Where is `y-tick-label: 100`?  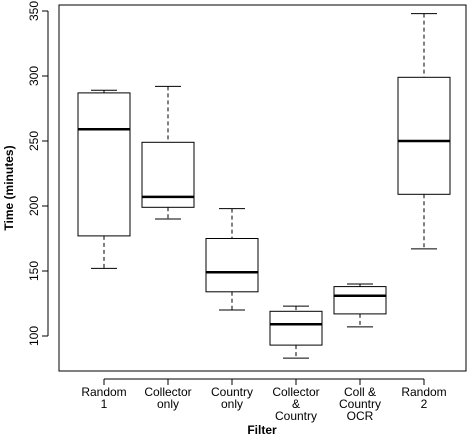
y-tick-label: 100 is located at coordinates (34, 336).